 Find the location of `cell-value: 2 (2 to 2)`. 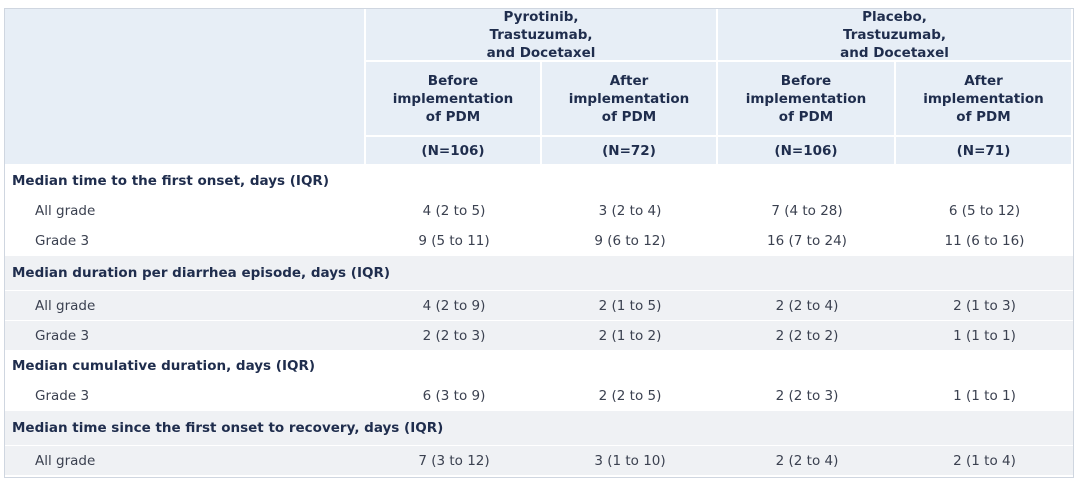

cell-value: 2 (2 to 2) is located at coordinates (807, 336).